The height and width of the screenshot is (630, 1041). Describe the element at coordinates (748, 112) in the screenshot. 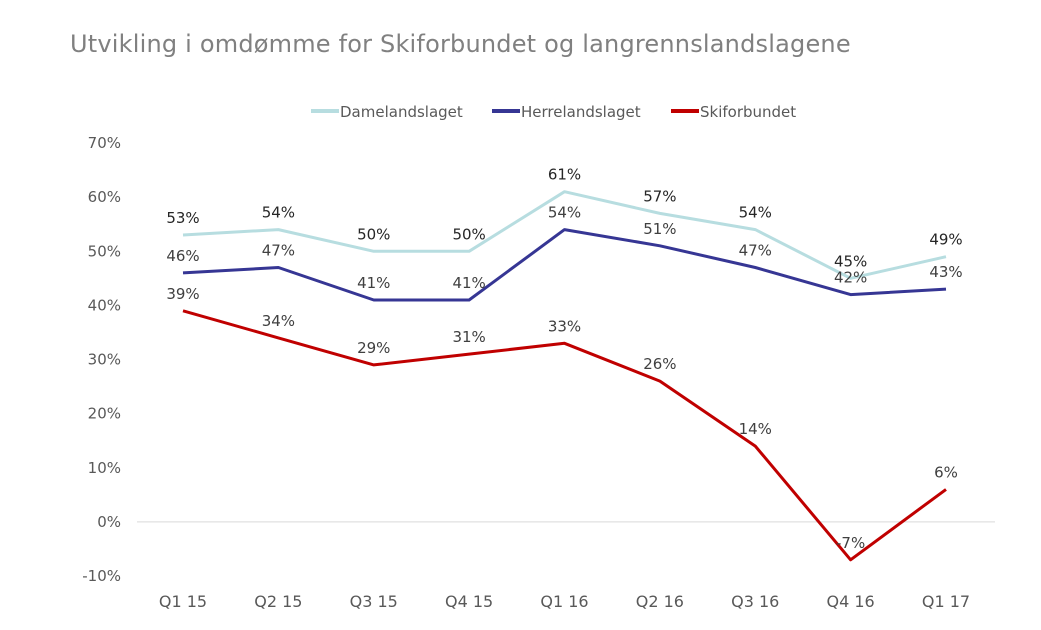

I see `legend-label: Skiforbundet` at that location.